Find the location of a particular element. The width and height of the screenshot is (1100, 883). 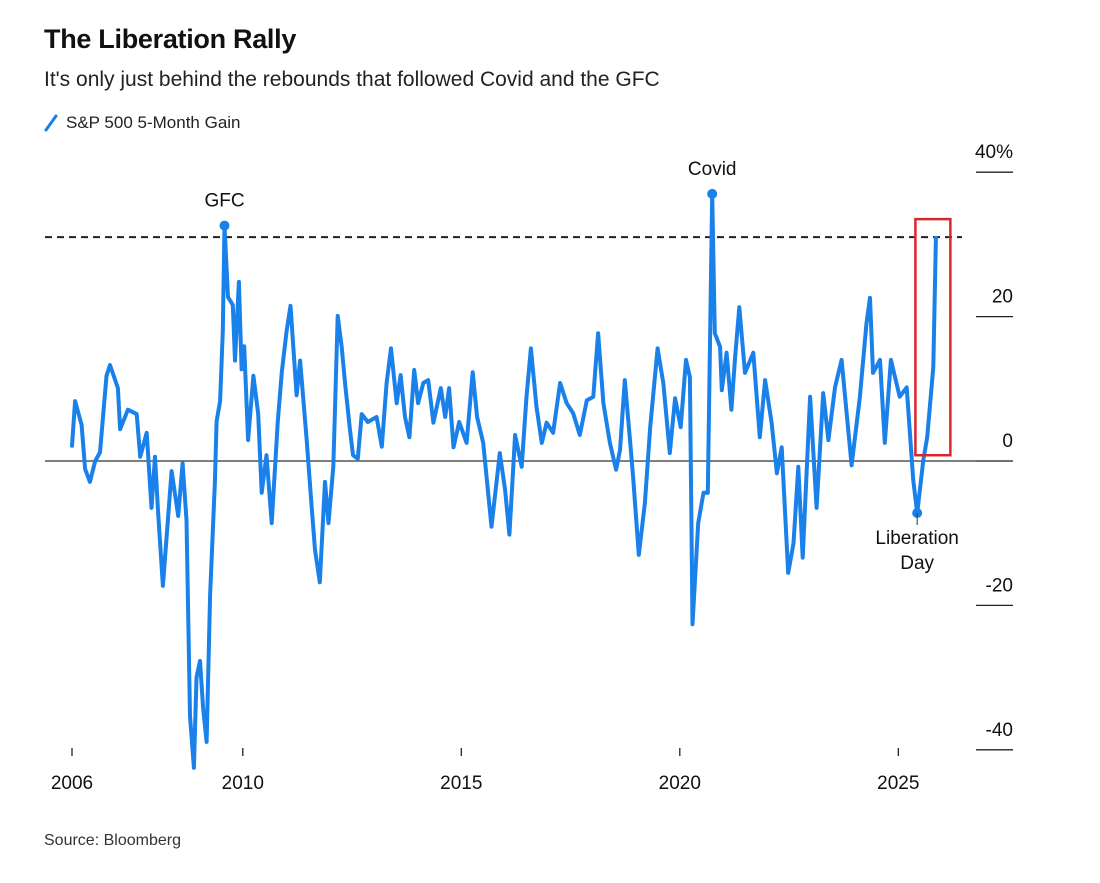

legend-label: S&P 500 5-Month Gain is located at coordinates (153, 122).